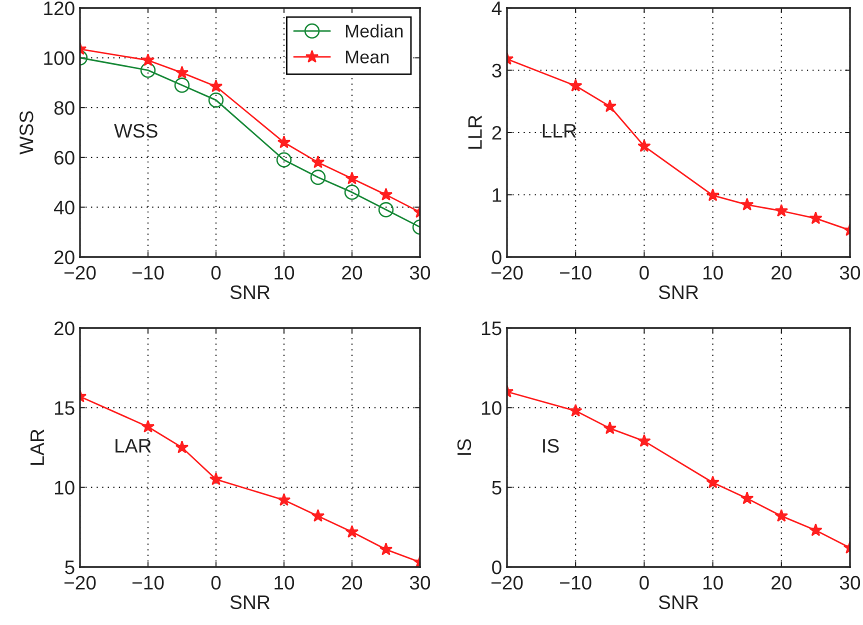 This screenshot has height=625, width=863. I want to click on y-tick-label: 1, so click(497, 195).